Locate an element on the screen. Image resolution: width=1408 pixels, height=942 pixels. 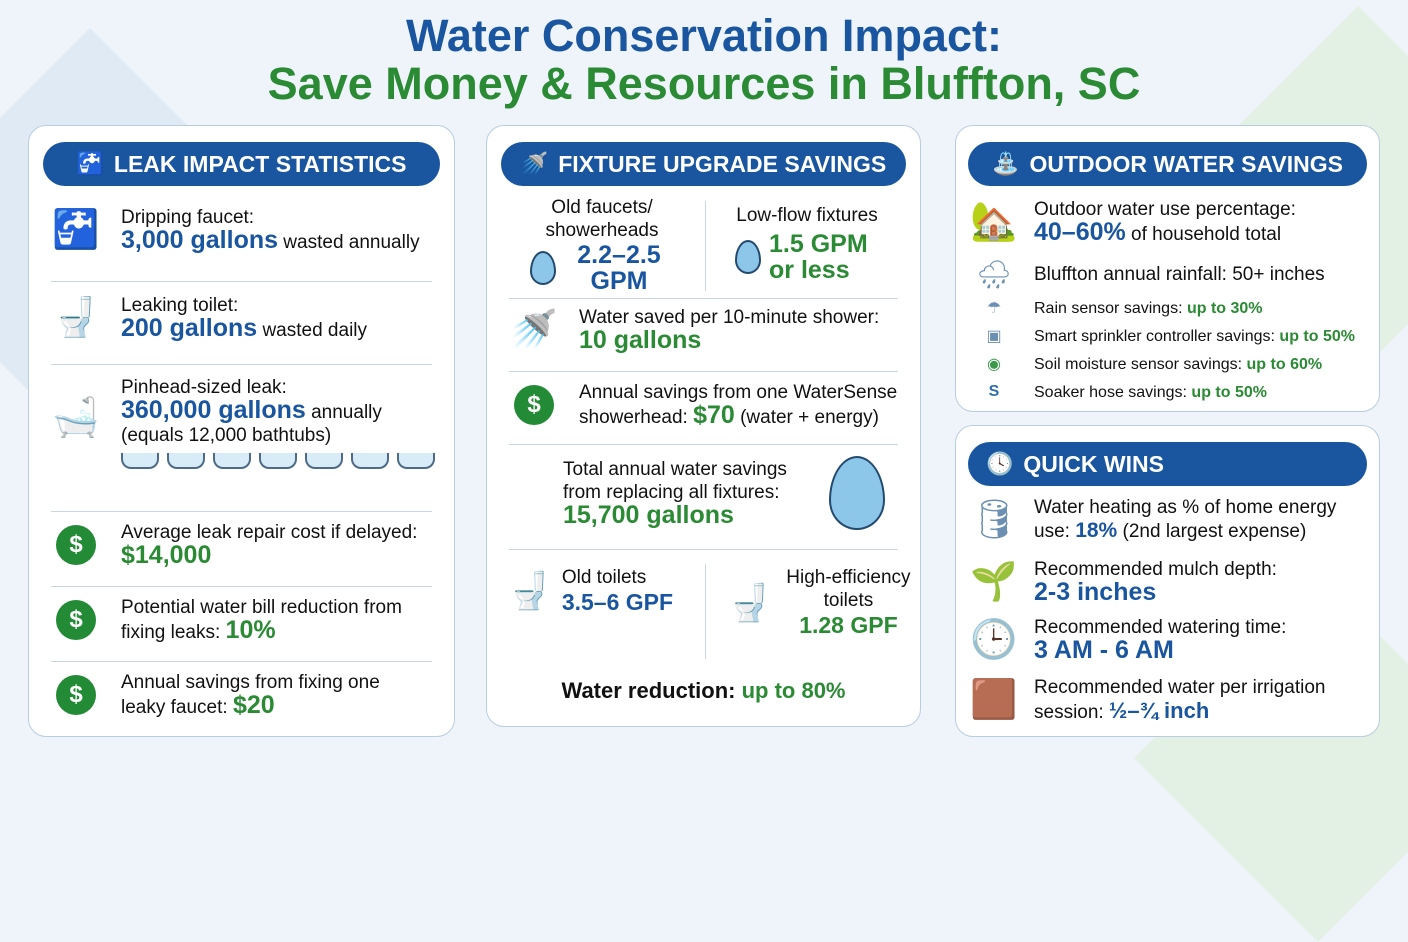
low-flow-stat: Low-flow fixtures 1.5 GPM or less is located at coordinates (806, 244).